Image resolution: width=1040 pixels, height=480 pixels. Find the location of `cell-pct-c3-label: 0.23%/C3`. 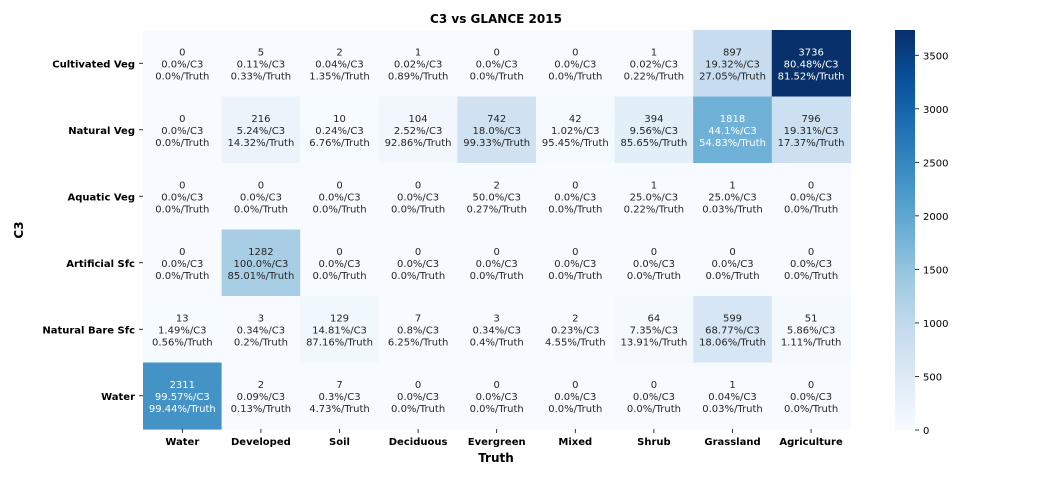

cell-pct-c3-label: 0.23%/C3 is located at coordinates (575, 330).